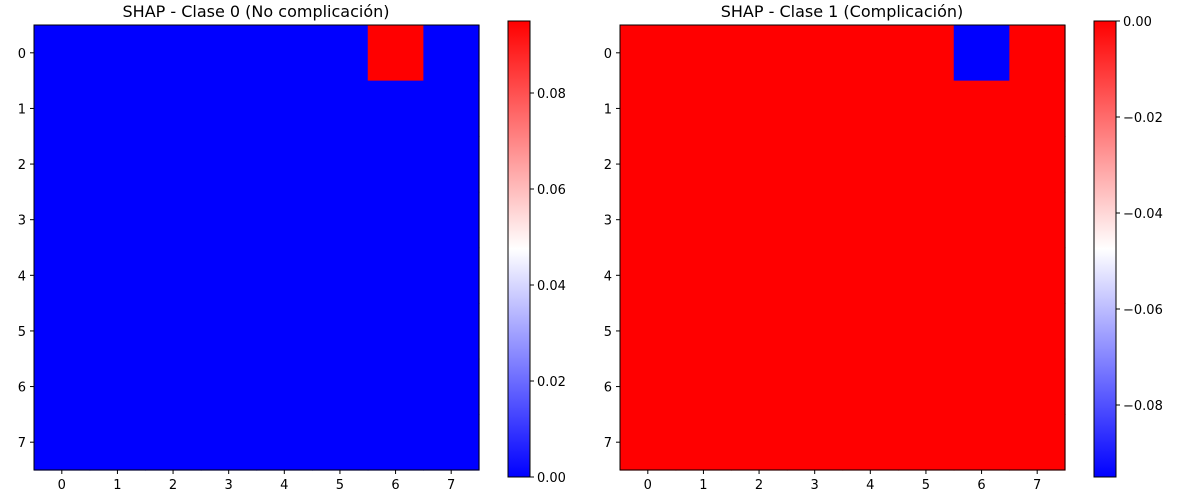 This screenshot has width=1200, height=500. I want to click on y-axis: 0 1 2 3 4 5 6 7, so click(612, 249).